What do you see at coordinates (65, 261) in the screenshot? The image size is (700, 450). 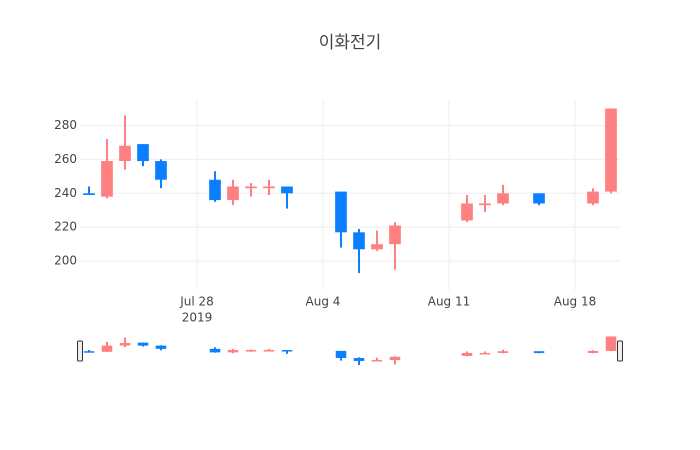 I see `y-tick-label: 200` at bounding box center [65, 261].